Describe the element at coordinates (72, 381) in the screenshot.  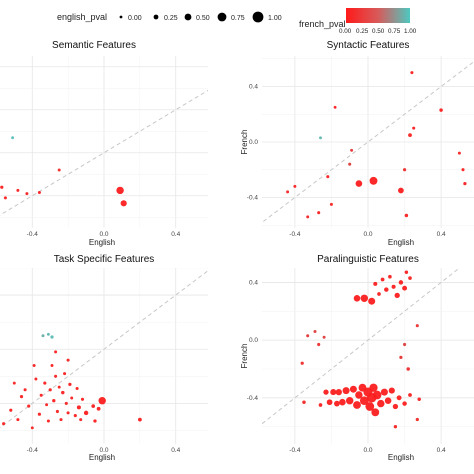
I see `points` at that location.